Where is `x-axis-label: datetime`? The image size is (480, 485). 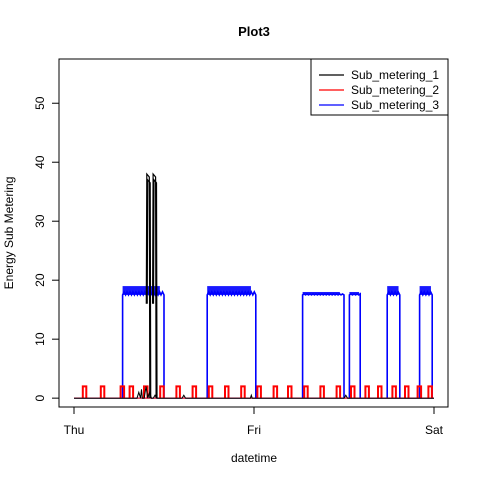
x-axis-label: datetime is located at coordinates (254, 458).